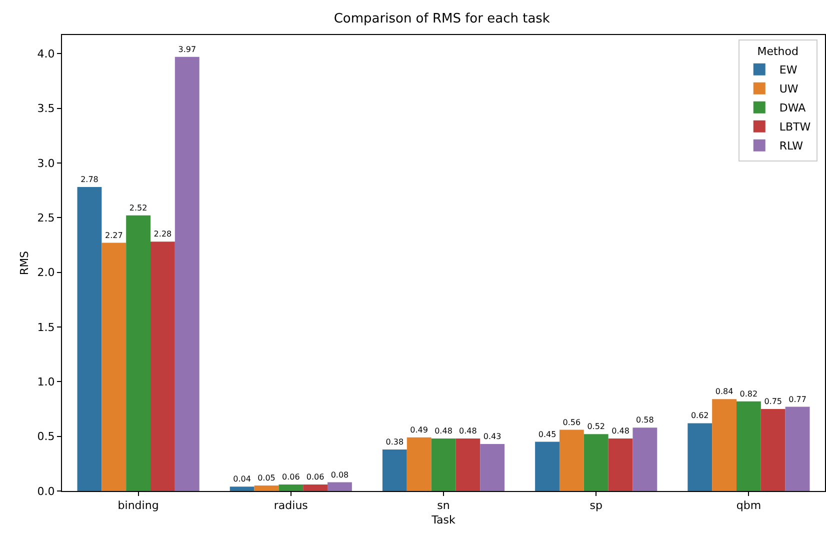 The width and height of the screenshot is (826, 534). Describe the element at coordinates (163, 234) in the screenshot. I see `data-label: 2.28` at that location.